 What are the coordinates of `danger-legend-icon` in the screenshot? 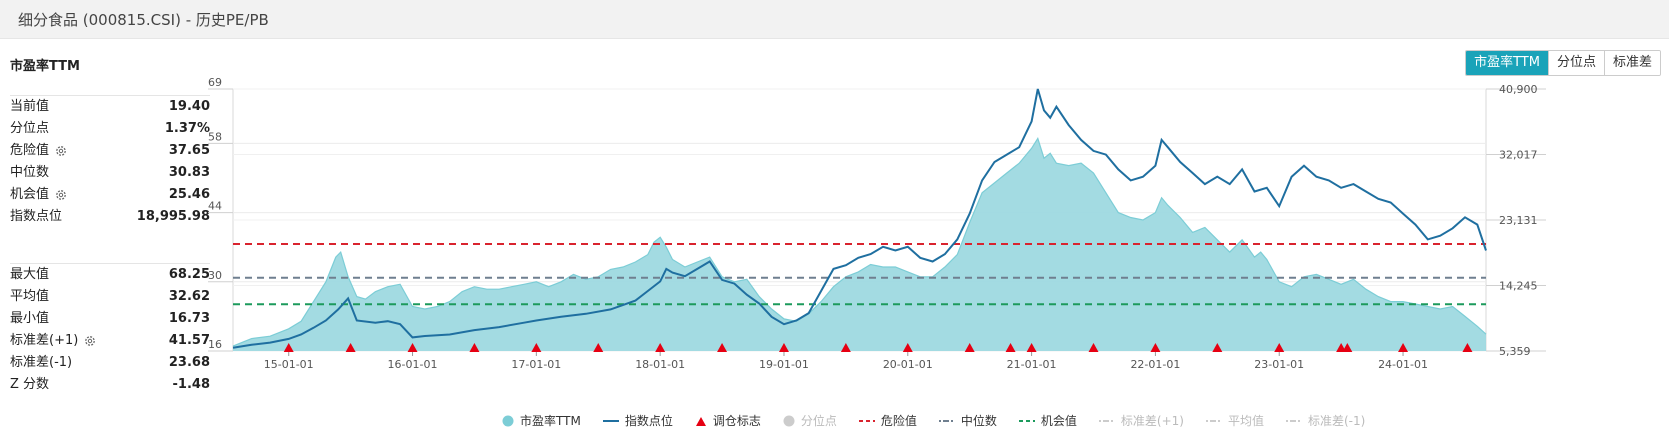 It's located at (869, 421).